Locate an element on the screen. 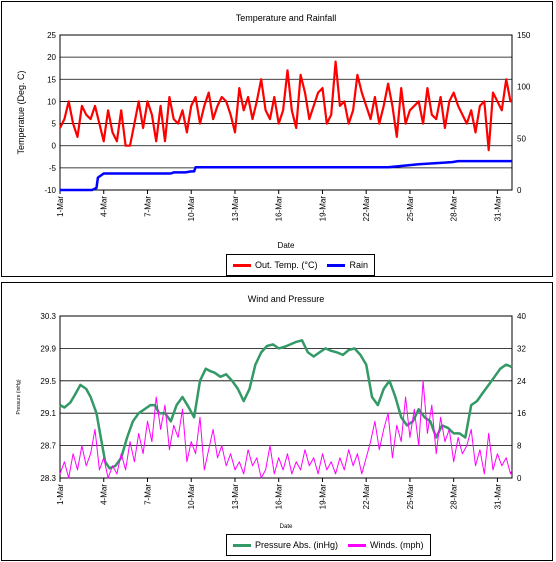  legend-swatch-pressure is located at coordinates (242, 545).